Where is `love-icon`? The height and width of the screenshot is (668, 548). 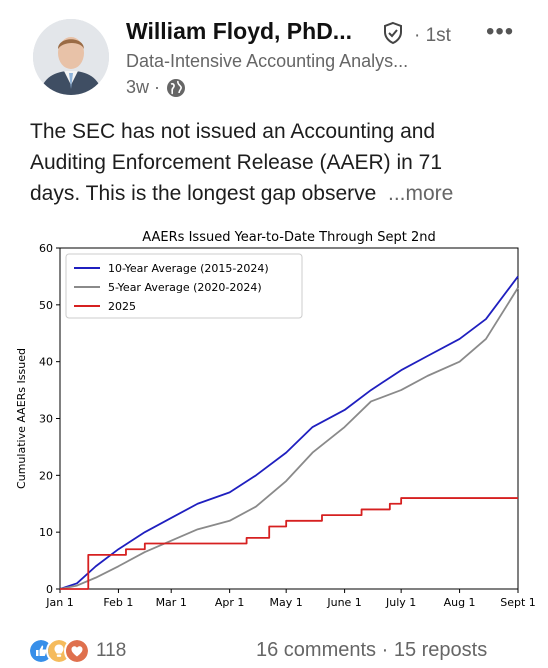 love-icon is located at coordinates (77, 651).